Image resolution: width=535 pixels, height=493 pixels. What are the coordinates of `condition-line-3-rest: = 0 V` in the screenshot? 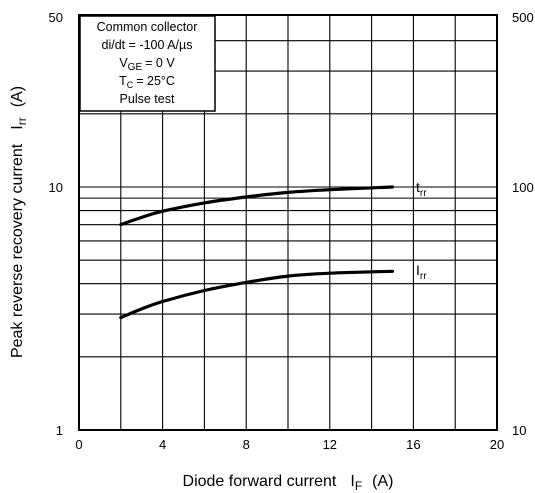 It's located at (160, 63).